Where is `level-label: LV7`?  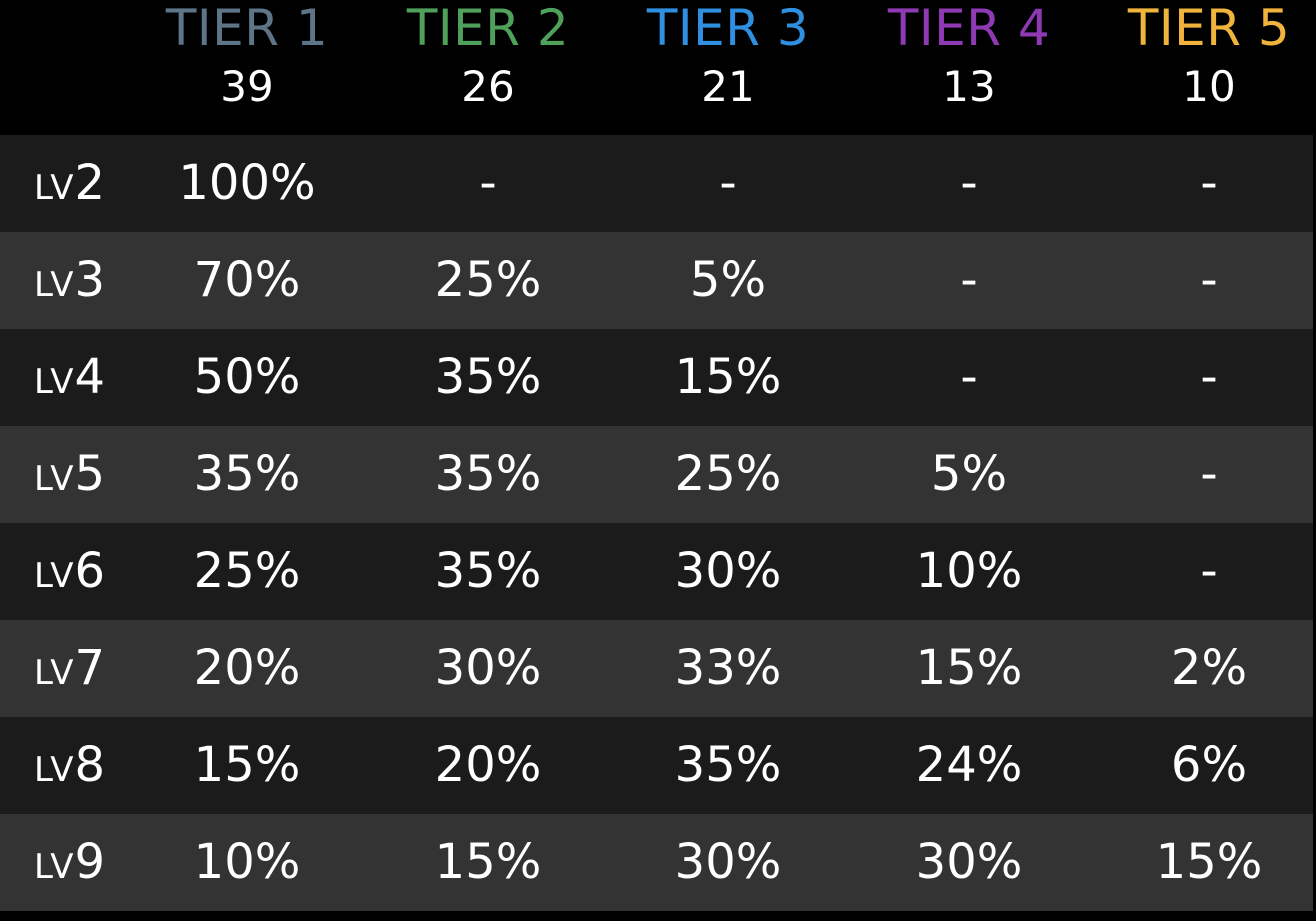 level-label: LV7 is located at coordinates (69, 668).